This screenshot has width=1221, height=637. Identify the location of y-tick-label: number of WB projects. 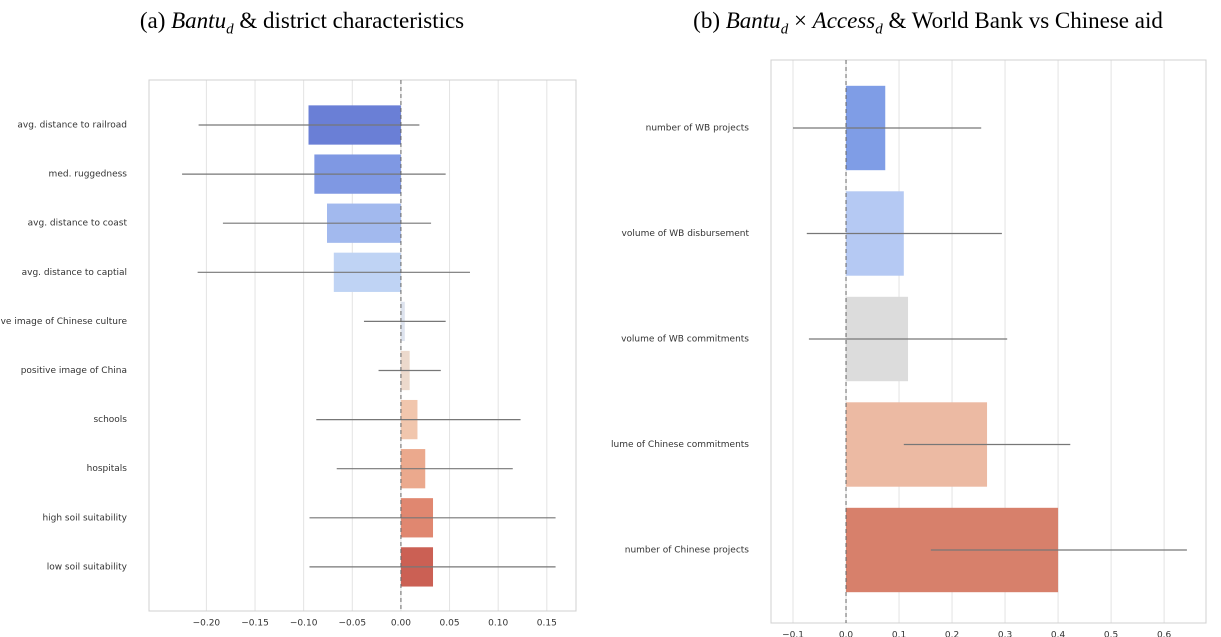
(698, 129).